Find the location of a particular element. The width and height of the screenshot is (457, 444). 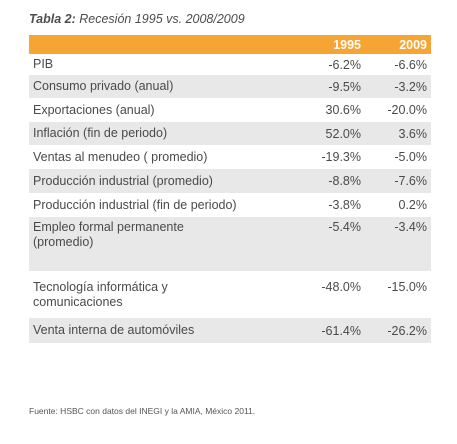

table-row: Exportaciones (anual) 30.6% -20.0% is located at coordinates (230, 110).